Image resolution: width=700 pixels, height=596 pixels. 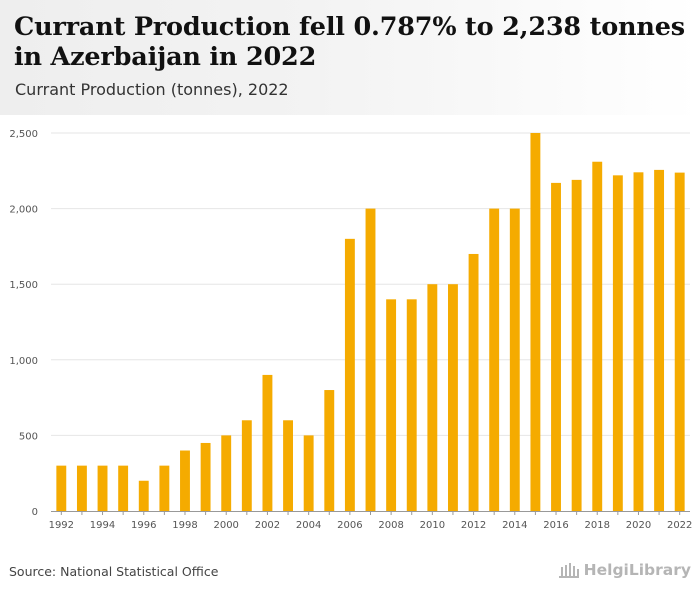 What do you see at coordinates (152, 89) in the screenshot?
I see `chart-subtitle: Currant Production (tonnes), 2022` at bounding box center [152, 89].